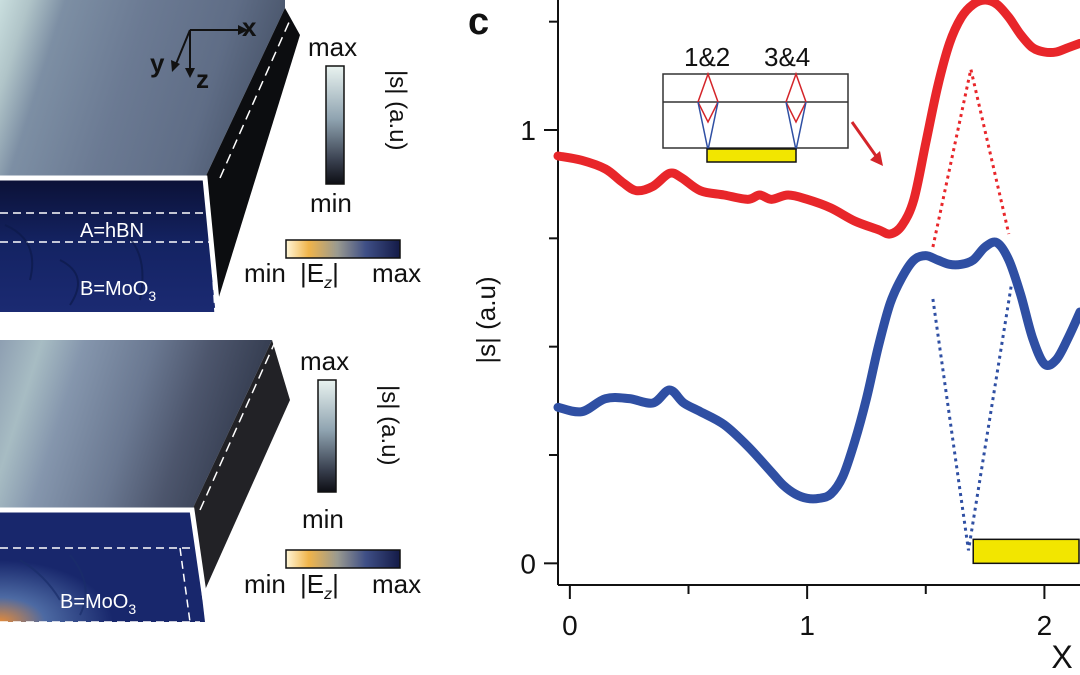 This screenshot has height=675, width=1080. I want to click on x-tick-label: 0, so click(570, 625).